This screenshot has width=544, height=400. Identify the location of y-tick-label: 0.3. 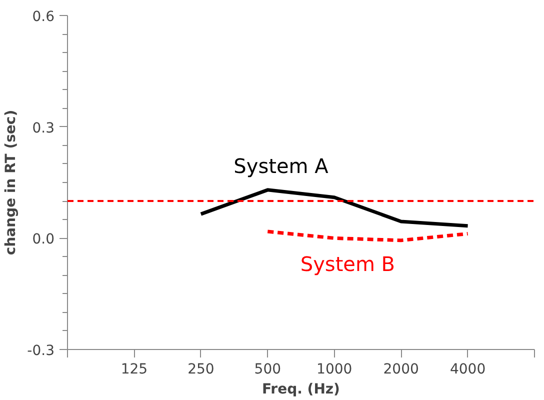
(43, 128).